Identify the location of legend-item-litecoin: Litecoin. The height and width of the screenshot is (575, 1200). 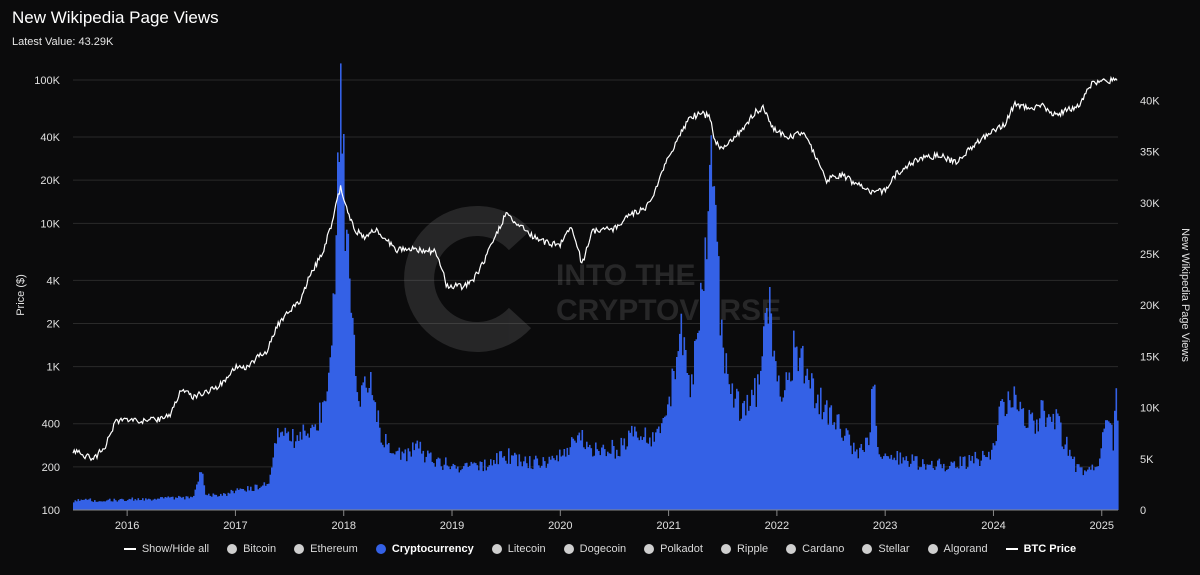
(518, 549).